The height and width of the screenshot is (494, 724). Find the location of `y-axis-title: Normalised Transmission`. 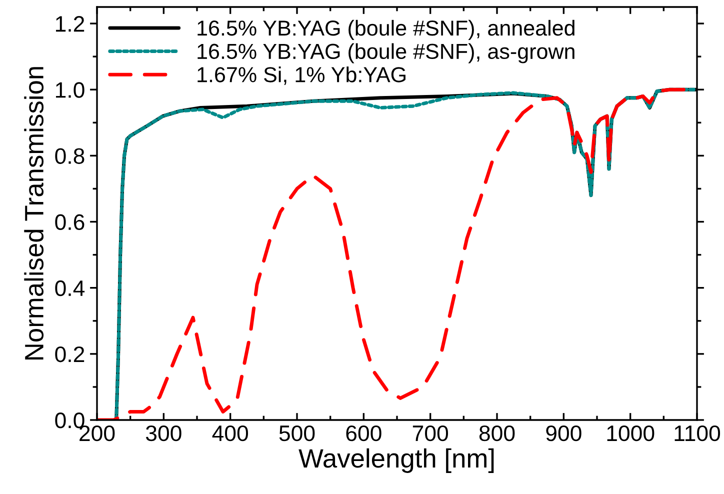

y-axis-title: Normalised Transmission is located at coordinates (34, 213).